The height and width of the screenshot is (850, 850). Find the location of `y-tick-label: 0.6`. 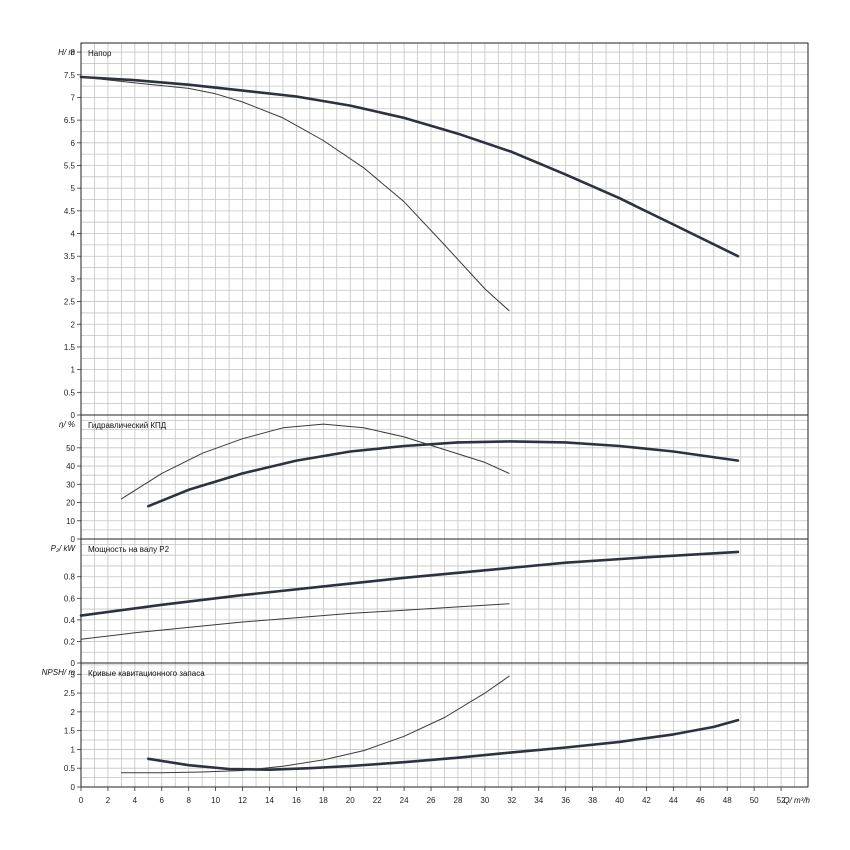

y-tick-label: 0.6 is located at coordinates (70, 598).